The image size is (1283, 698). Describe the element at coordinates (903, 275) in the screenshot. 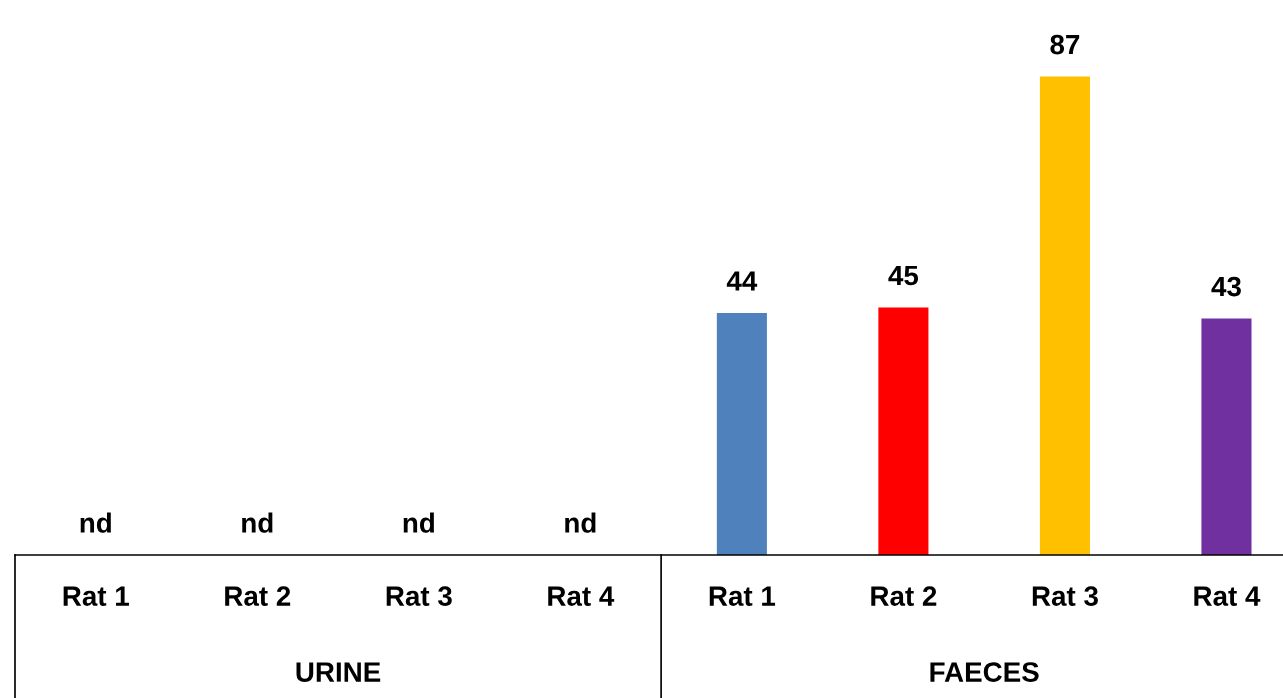

I see `data-label: 45` at that location.